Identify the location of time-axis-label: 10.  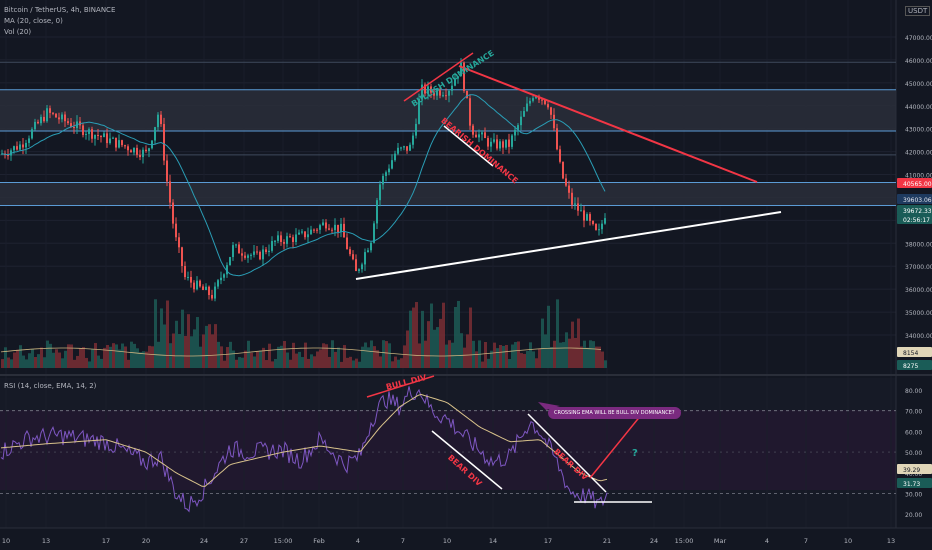
(6, 541).